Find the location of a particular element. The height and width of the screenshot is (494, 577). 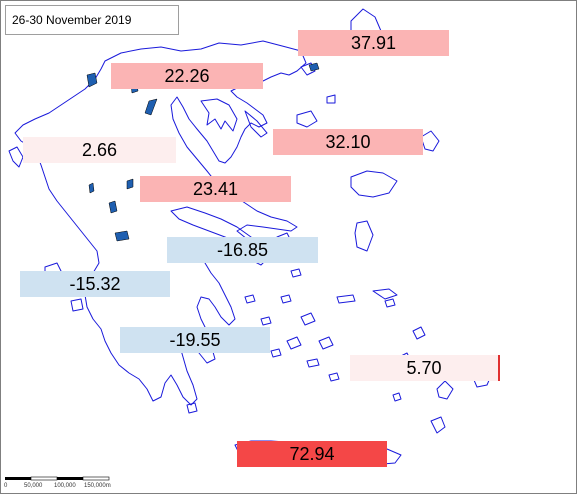

value-central-macedonia: 22.26 is located at coordinates (187, 76).